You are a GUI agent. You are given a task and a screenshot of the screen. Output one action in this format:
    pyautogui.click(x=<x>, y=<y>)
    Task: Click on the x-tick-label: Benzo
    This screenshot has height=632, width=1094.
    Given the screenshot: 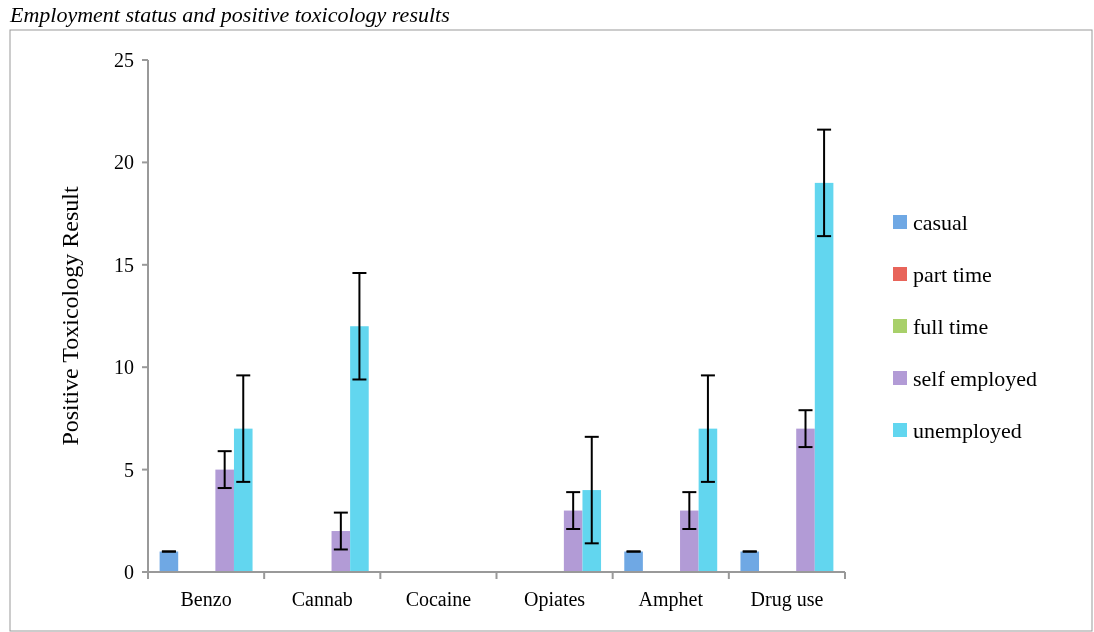 What is the action you would take?
    pyautogui.click(x=206, y=599)
    